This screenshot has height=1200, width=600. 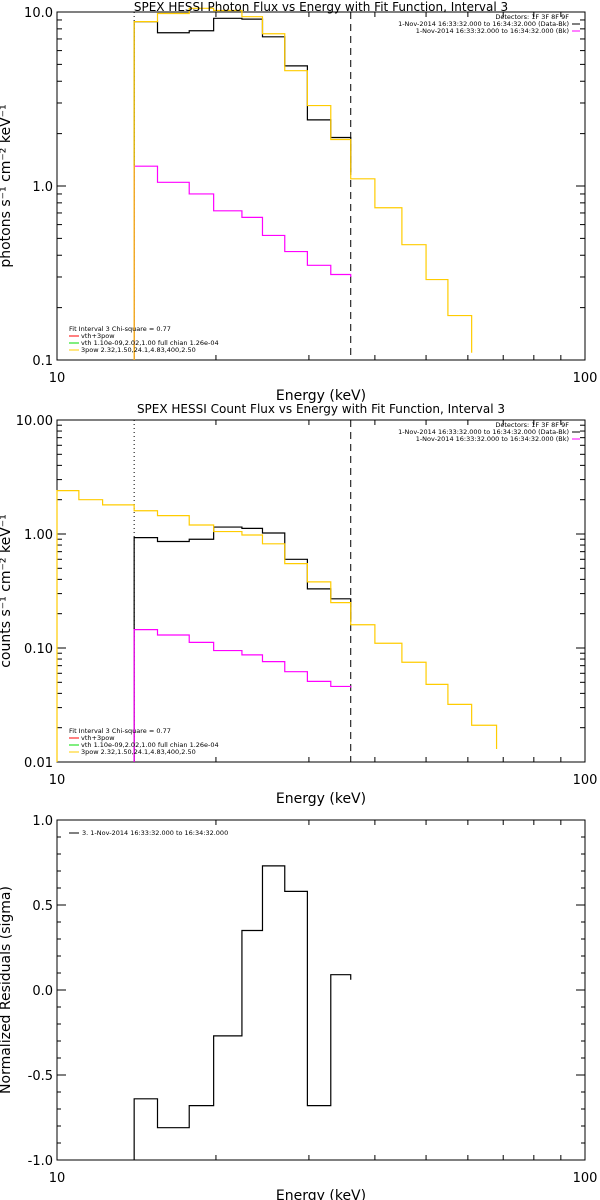 What do you see at coordinates (40, 1161) in the screenshot?
I see `y-tick-label: -1.0` at bounding box center [40, 1161].